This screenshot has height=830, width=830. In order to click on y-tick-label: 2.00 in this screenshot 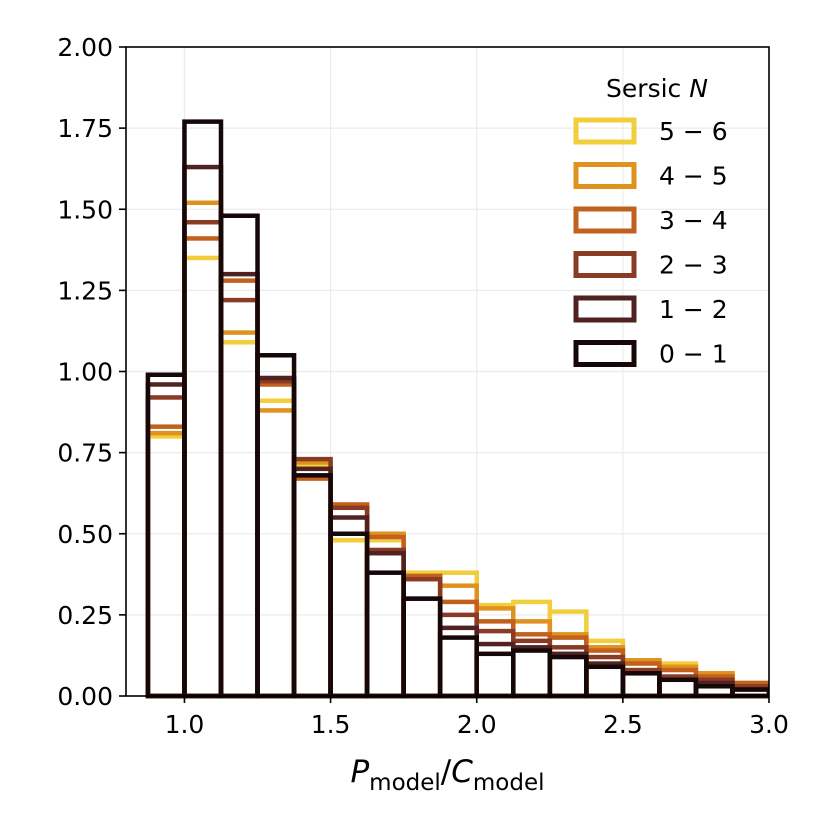, I will do `click(85, 47)`.